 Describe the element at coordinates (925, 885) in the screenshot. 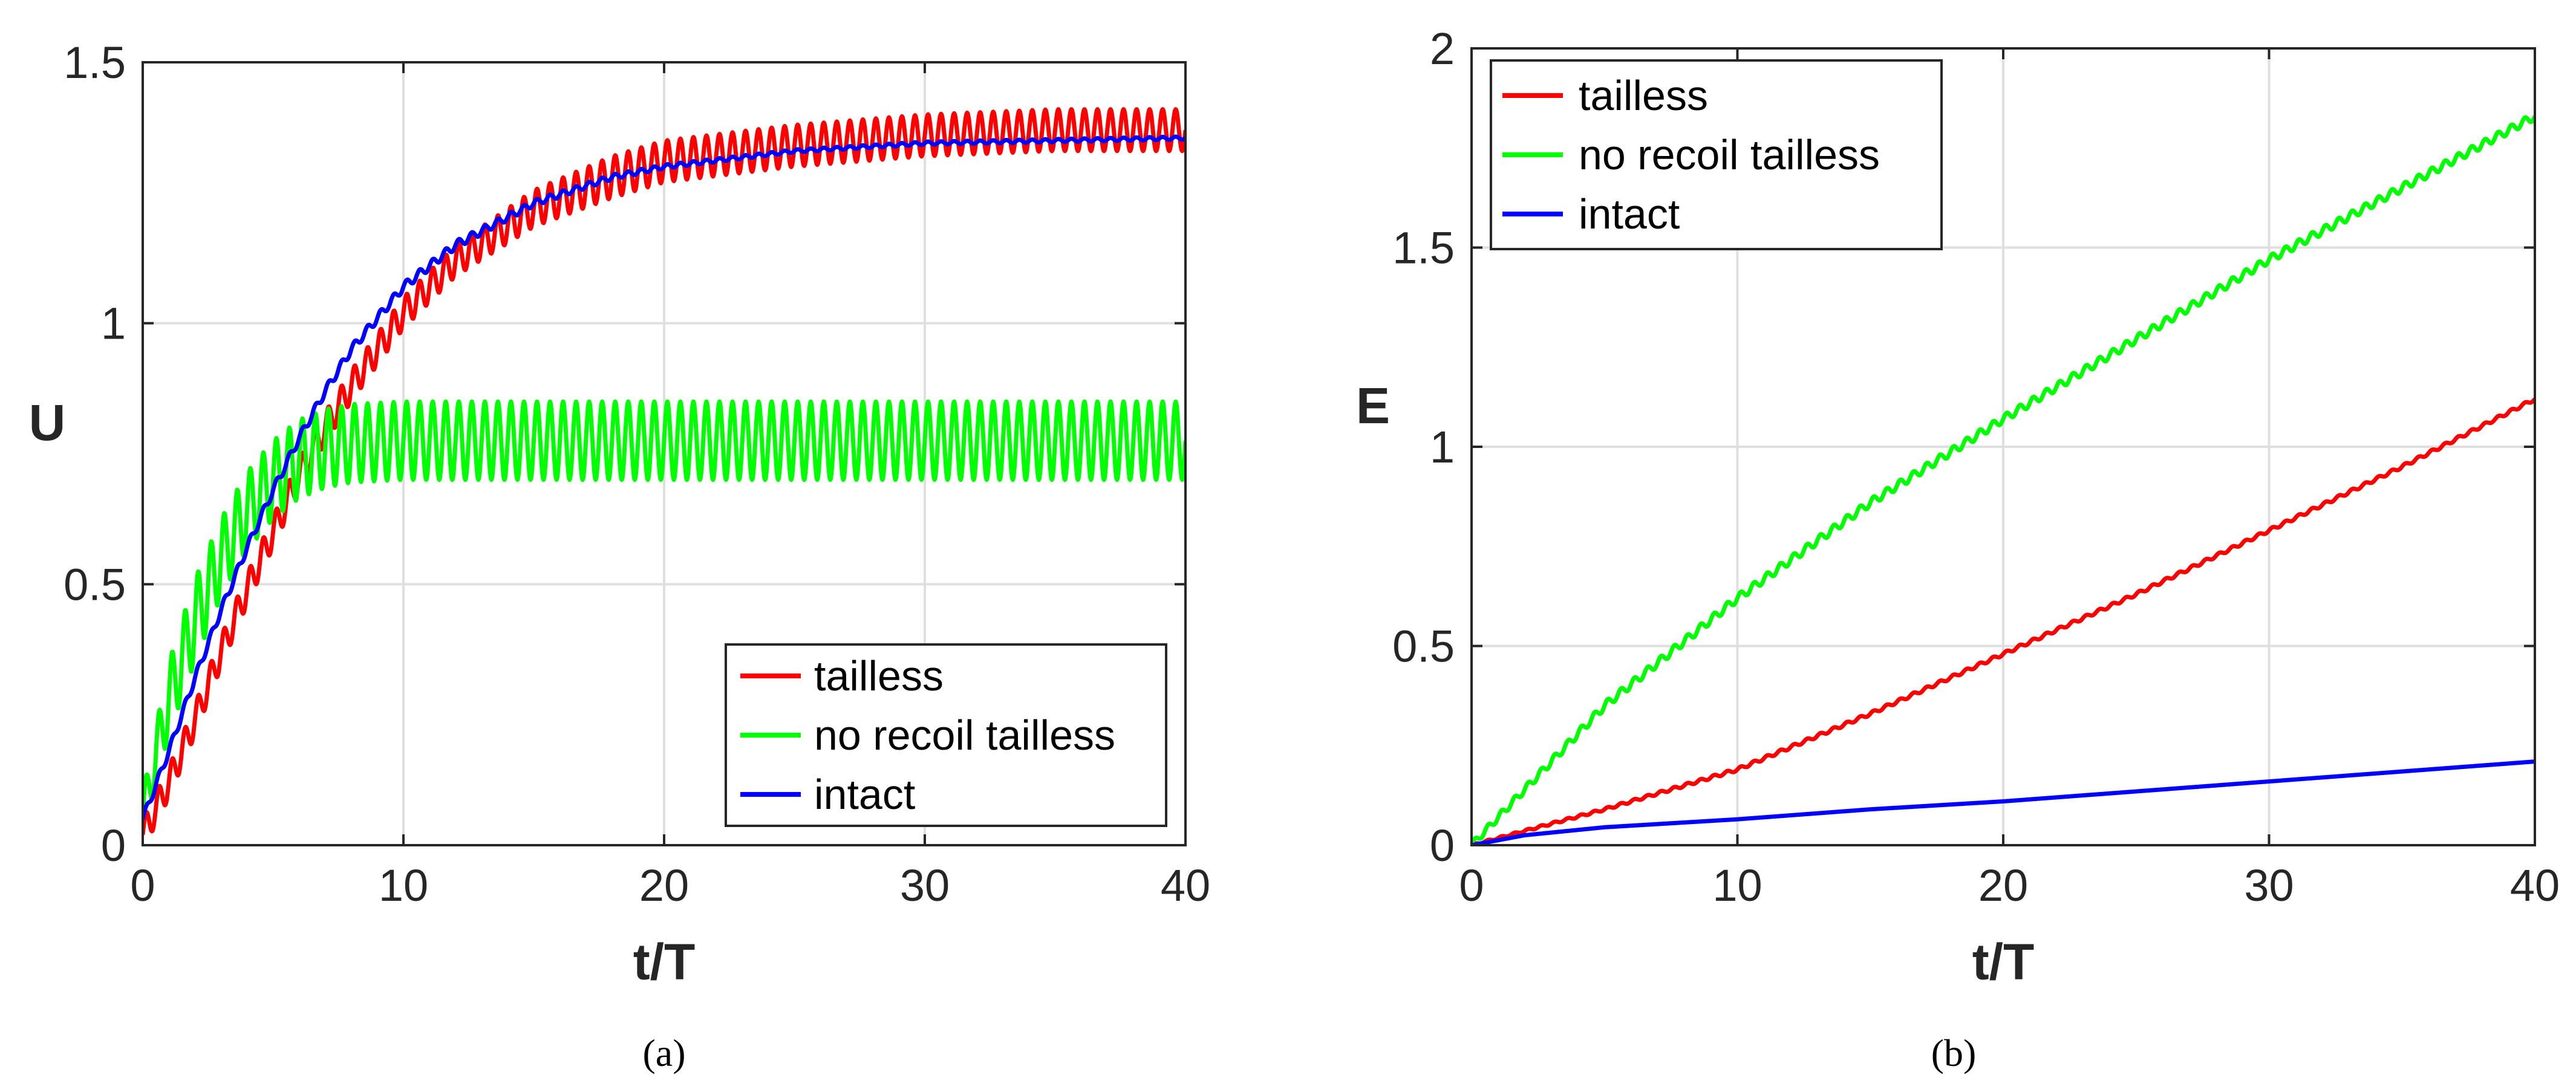

I see `tick-label-x-a-3: 30` at that location.